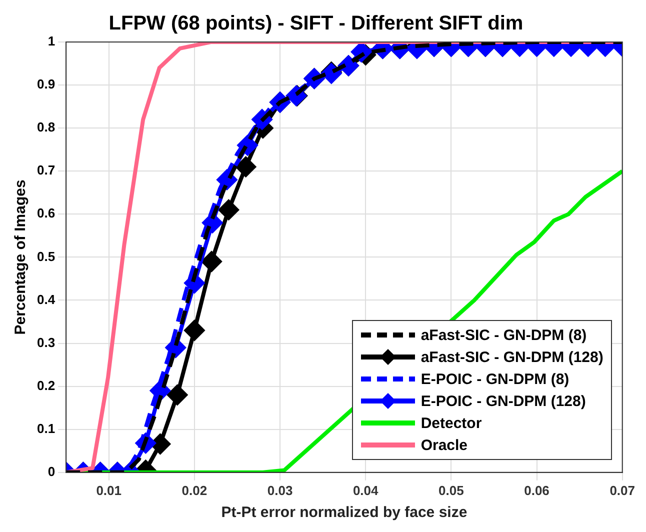 This screenshot has width=646, height=532. What do you see at coordinates (46, 213) in the screenshot?
I see `y-tick-label: 0.6` at bounding box center [46, 213].